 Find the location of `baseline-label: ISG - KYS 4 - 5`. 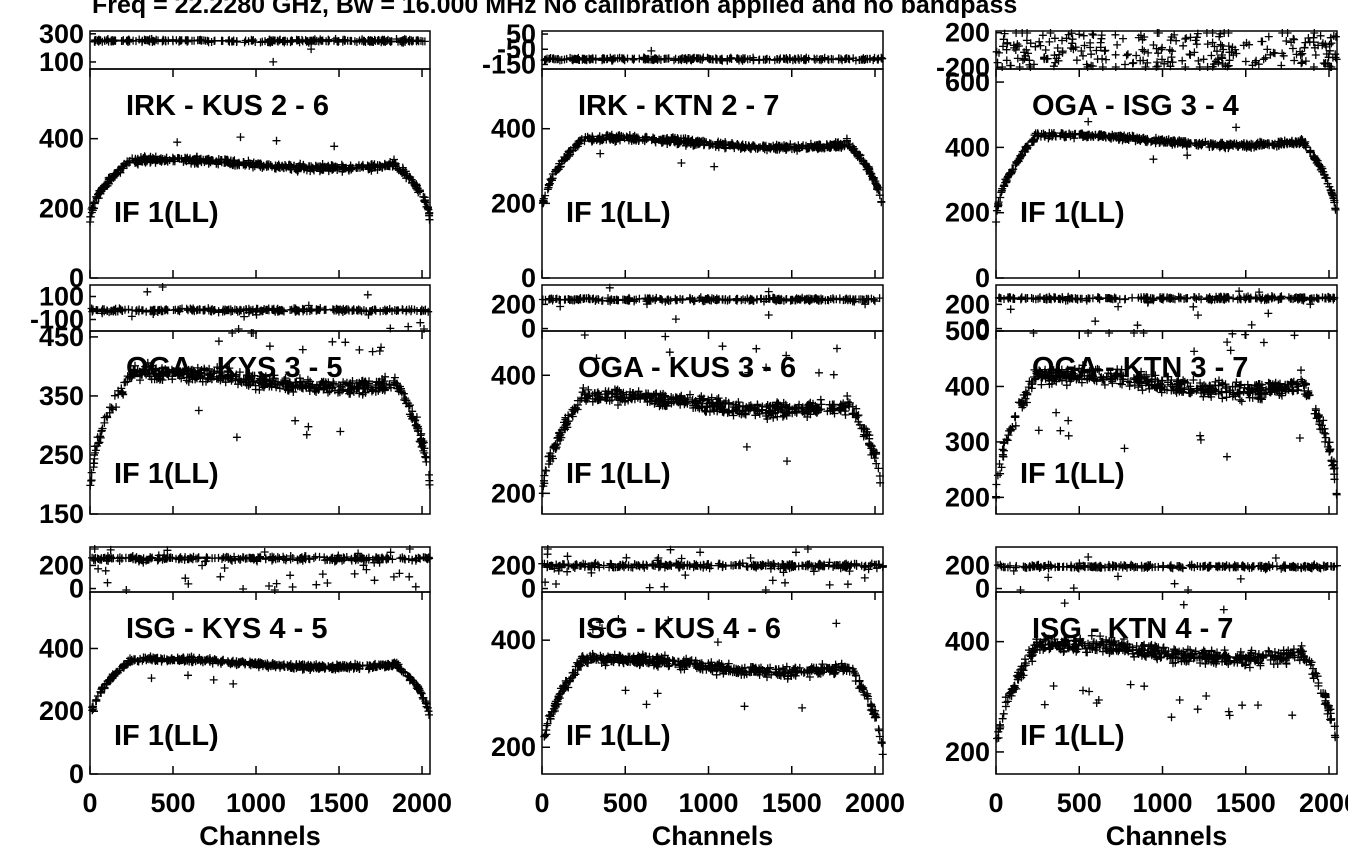

baseline-label: ISG - KYS 4 - 5 is located at coordinates (226, 629).